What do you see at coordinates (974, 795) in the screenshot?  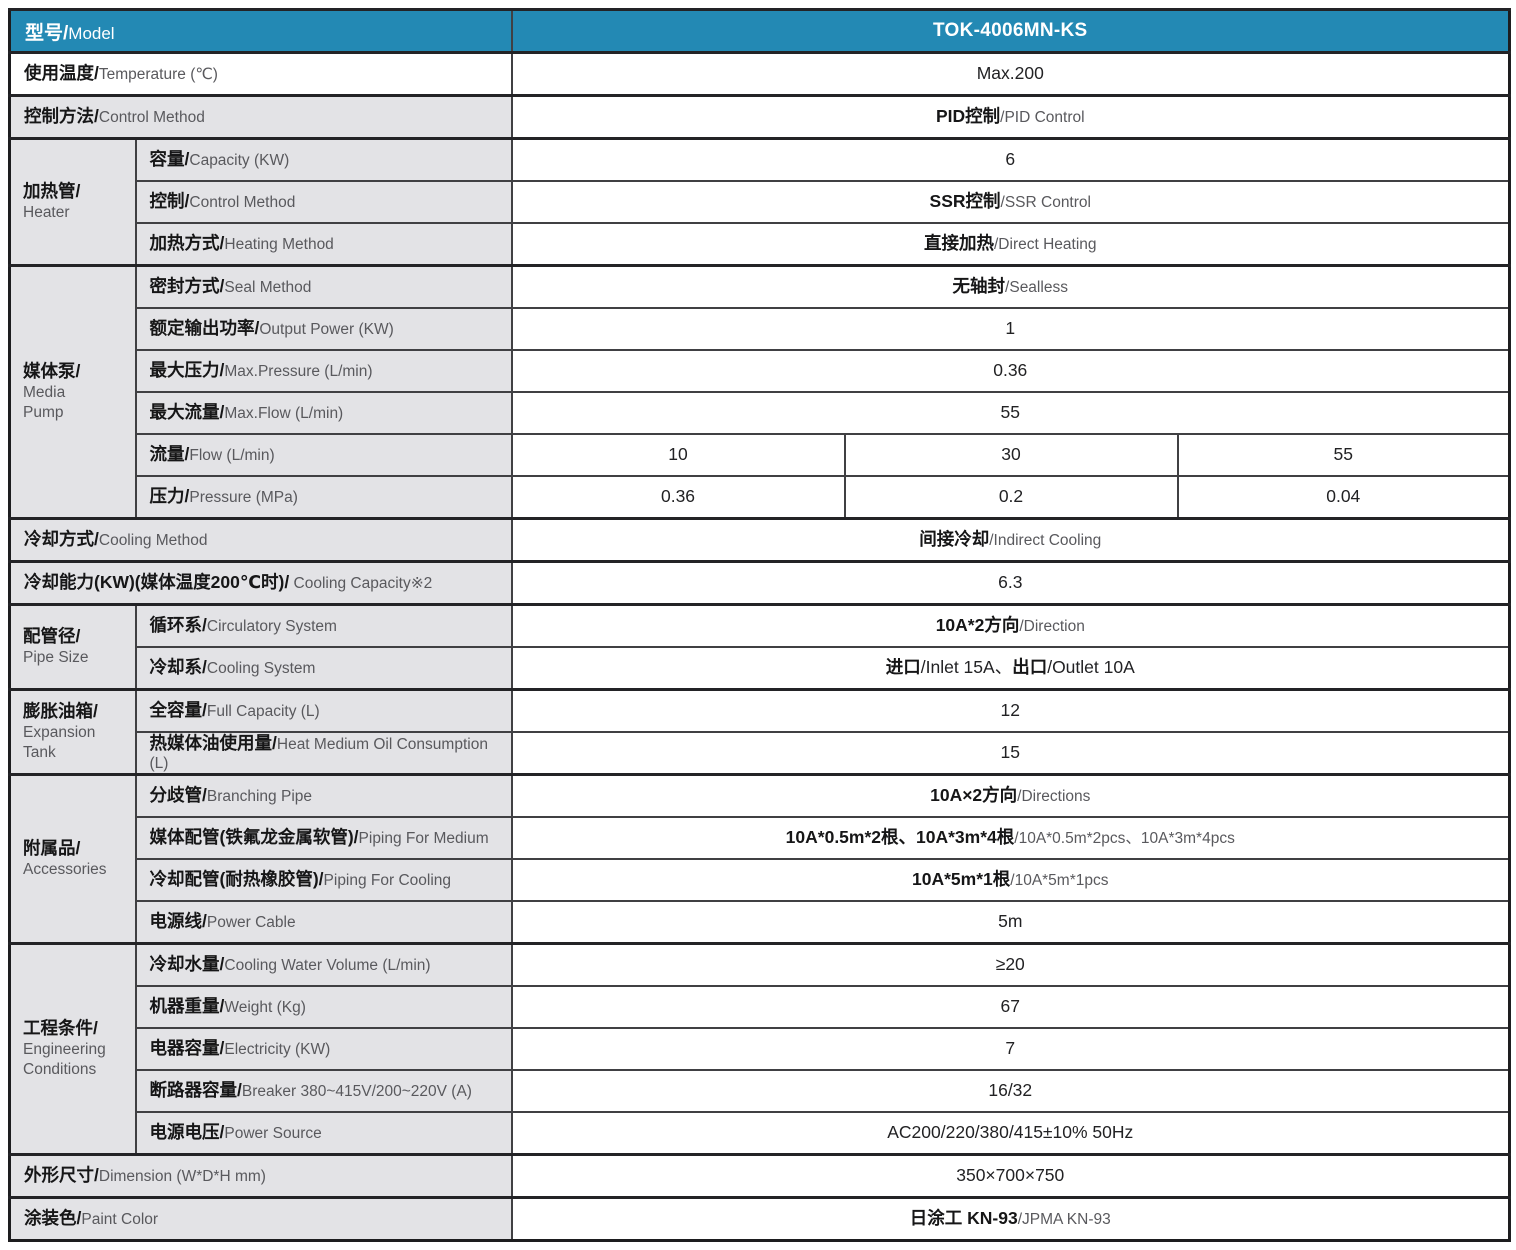 I see `value-segment: 10A×2方向` at bounding box center [974, 795].